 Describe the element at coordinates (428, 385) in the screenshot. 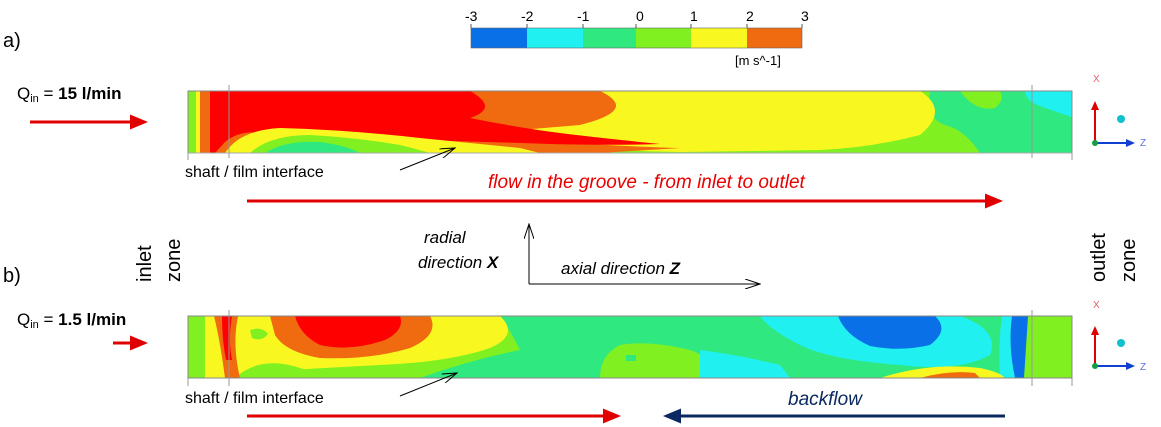

I see `interface-arrow-b` at that location.